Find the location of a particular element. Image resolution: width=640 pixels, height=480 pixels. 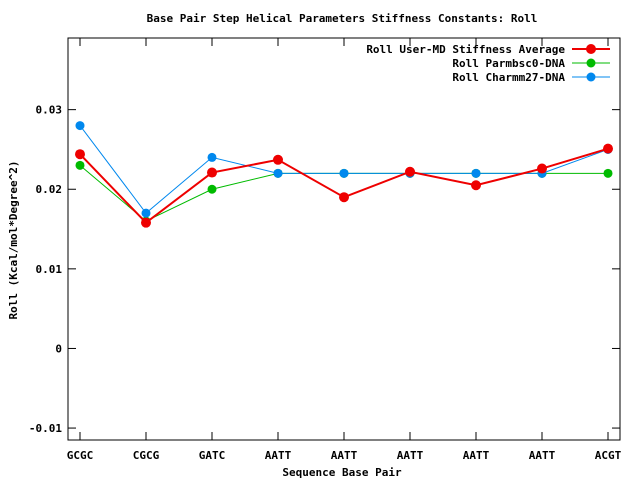

x-tick-label: ACGT is located at coordinates (608, 455).